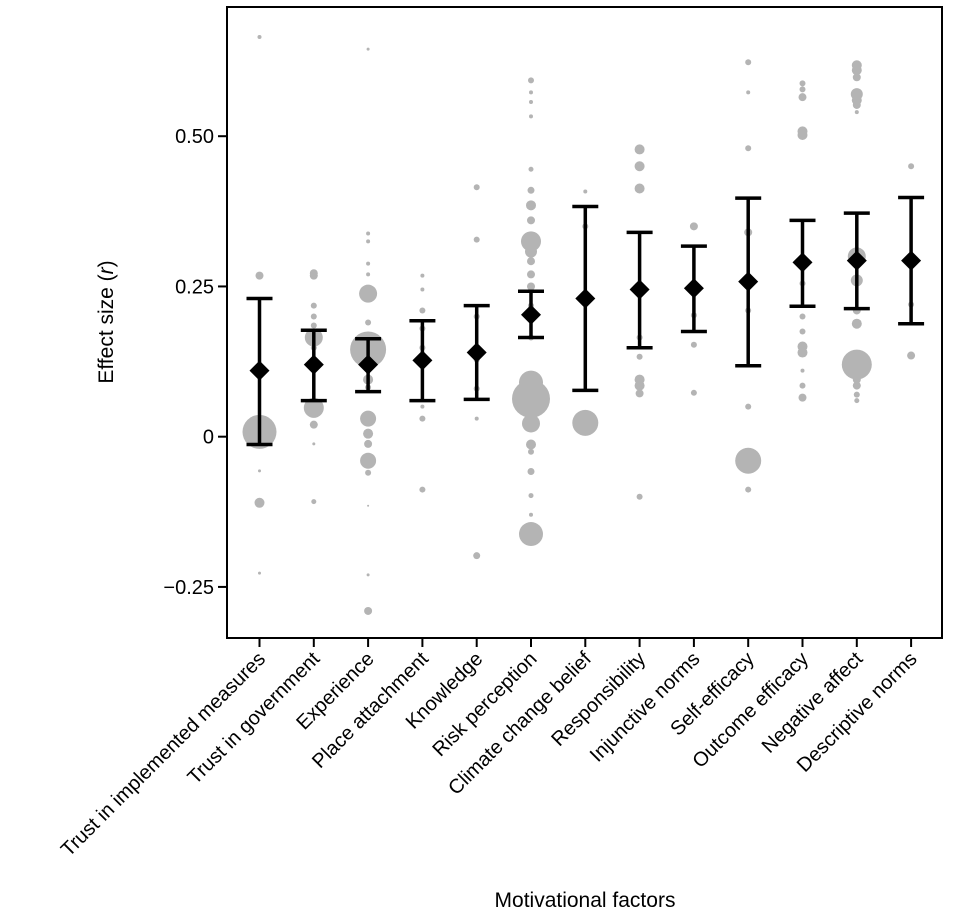 The image size is (957, 917). Describe the element at coordinates (163, 754) in the screenshot. I see `x-tick-label: Trust in implemented measures` at that location.